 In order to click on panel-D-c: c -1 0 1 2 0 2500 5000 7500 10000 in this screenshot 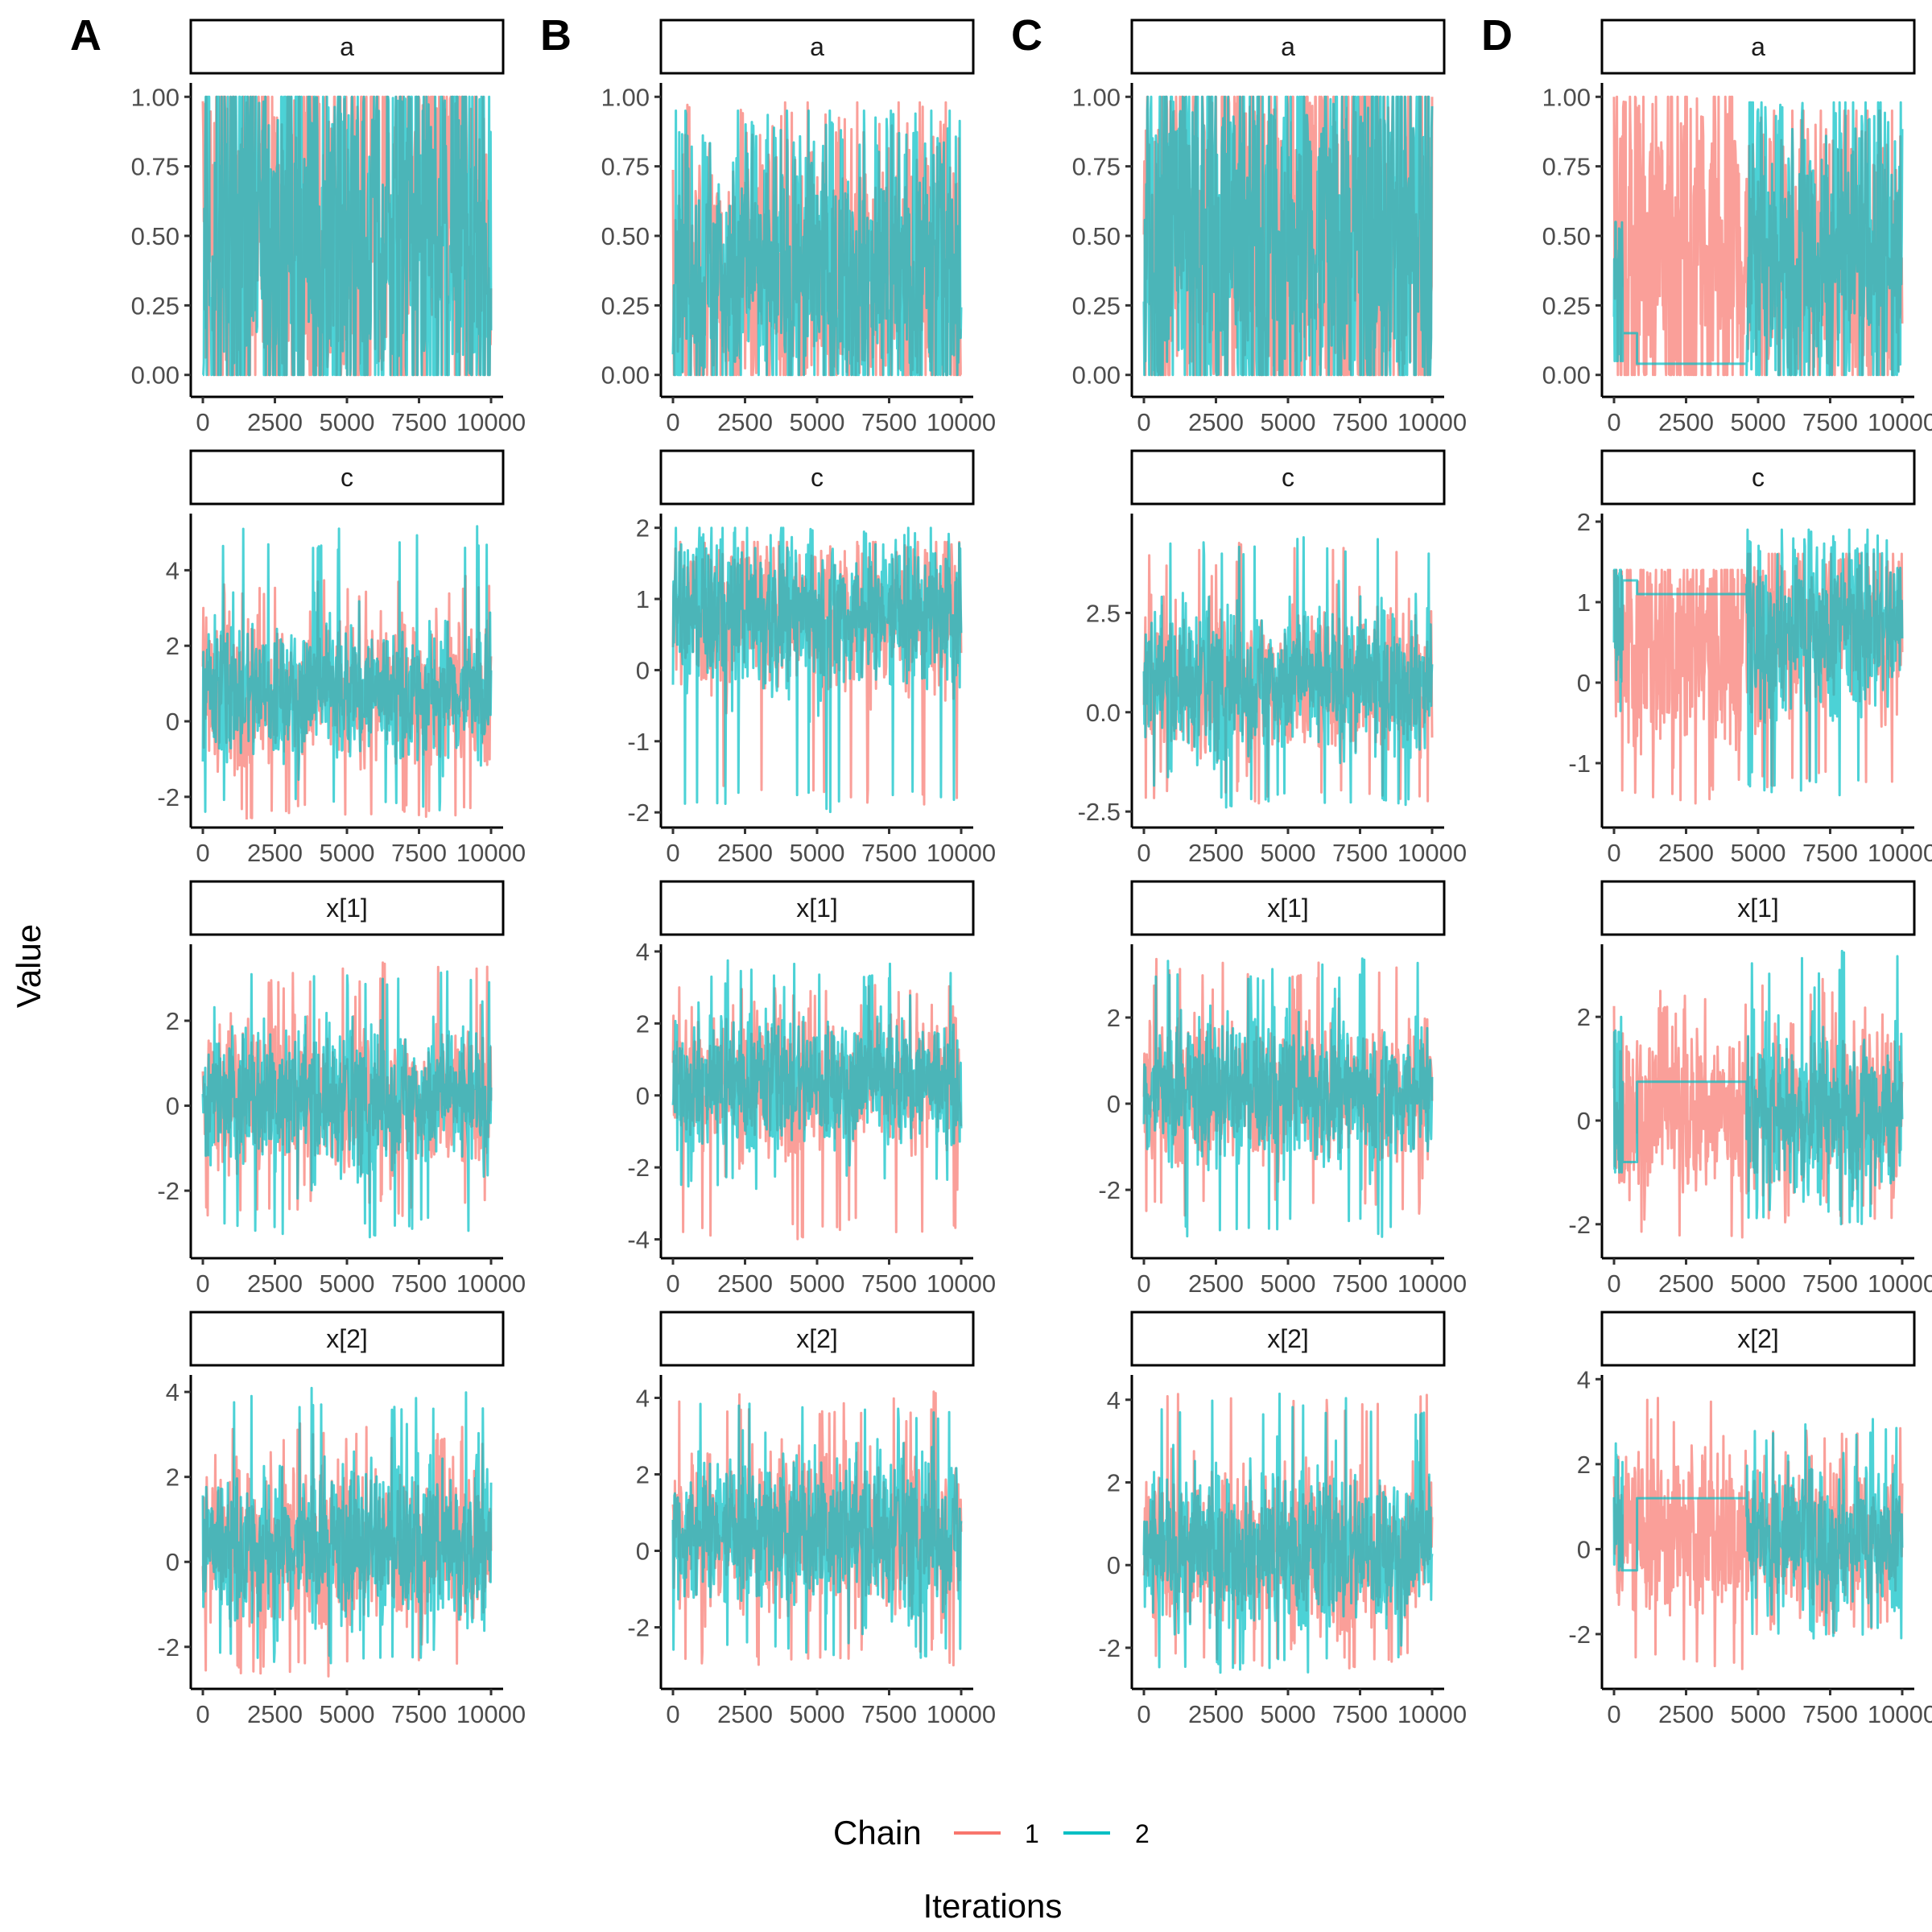, I will do `click(1750, 658)`.